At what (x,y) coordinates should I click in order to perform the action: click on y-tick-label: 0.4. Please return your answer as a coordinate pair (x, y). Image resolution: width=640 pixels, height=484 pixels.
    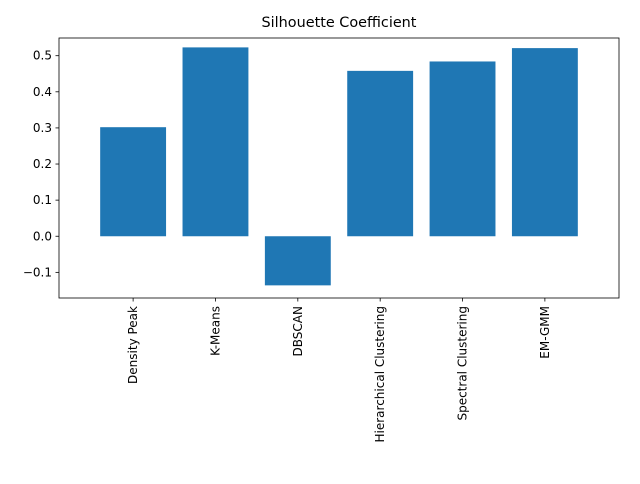
    Looking at the image, I should click on (42, 92).